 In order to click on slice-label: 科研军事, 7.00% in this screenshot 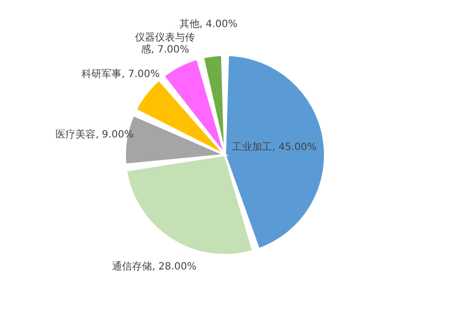, I will do `click(121, 74)`.